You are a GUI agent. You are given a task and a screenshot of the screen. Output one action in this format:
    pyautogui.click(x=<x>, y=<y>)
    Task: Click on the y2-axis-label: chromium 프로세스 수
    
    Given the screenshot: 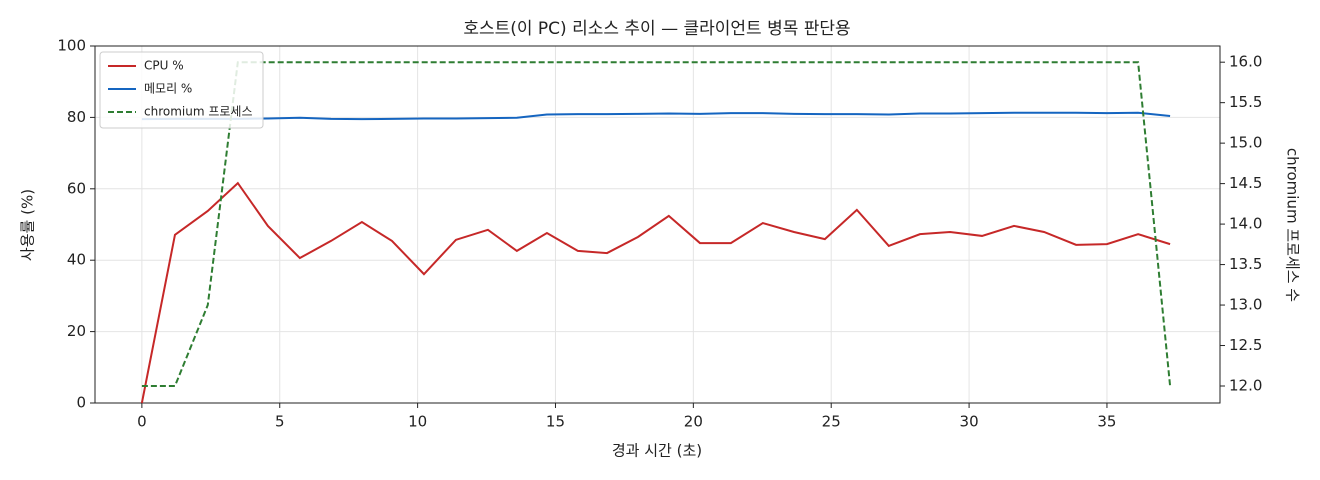 What is the action you would take?
    pyautogui.click(x=1293, y=225)
    